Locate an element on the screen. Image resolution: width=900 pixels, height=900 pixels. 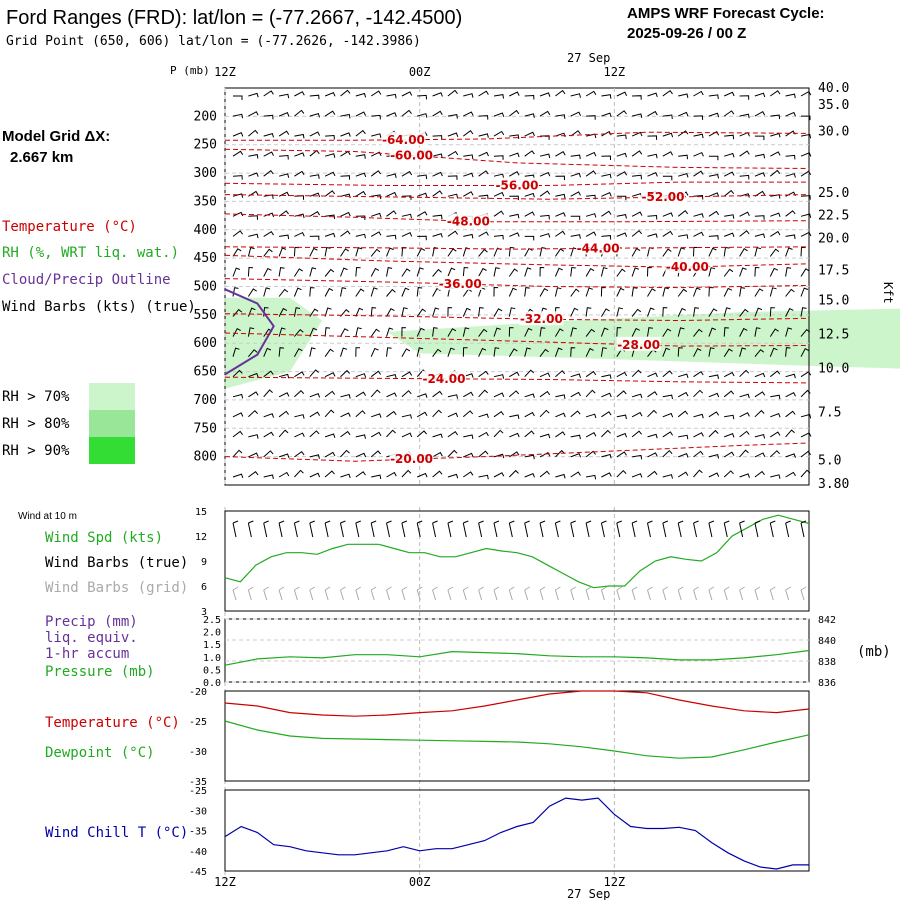
rh-level-80: RH > 80% is located at coordinates (36, 424).